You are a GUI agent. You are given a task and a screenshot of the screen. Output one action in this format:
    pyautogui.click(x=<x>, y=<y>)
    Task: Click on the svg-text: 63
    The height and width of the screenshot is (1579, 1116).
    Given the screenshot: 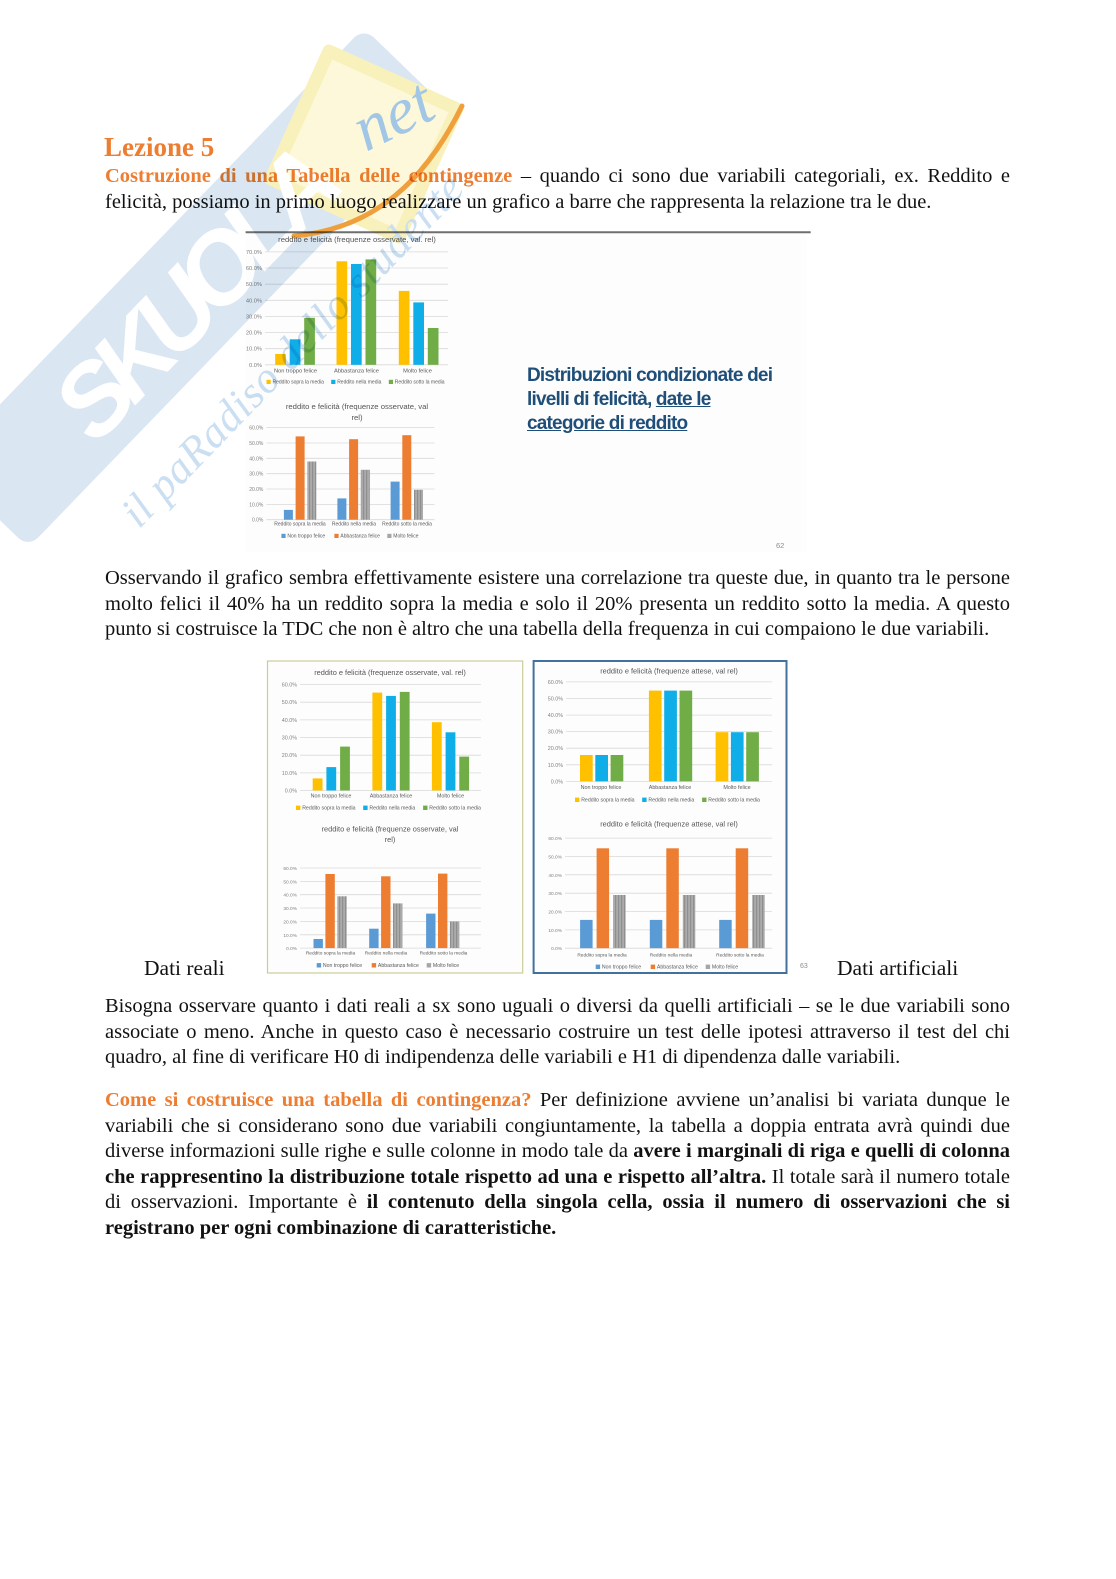 What is the action you would take?
    pyautogui.click(x=804, y=966)
    